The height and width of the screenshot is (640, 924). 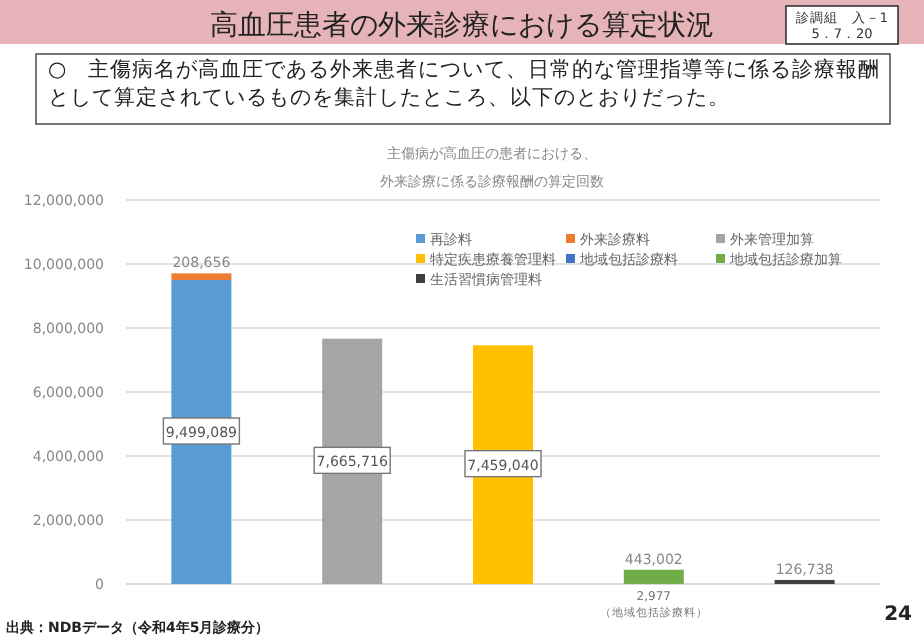 I want to click on chart-title: 高血圧患者の外来診療における算定状況, so click(x=462, y=26).